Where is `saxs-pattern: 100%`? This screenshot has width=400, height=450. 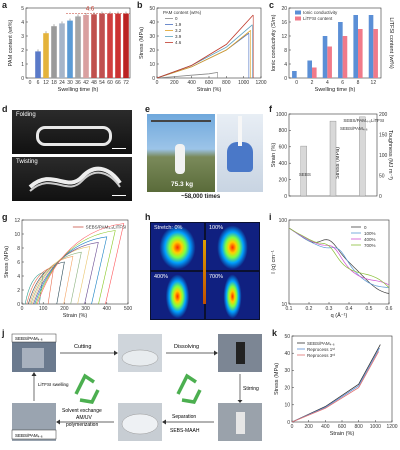 saxs-pattern: 100% is located at coordinates (232, 246).